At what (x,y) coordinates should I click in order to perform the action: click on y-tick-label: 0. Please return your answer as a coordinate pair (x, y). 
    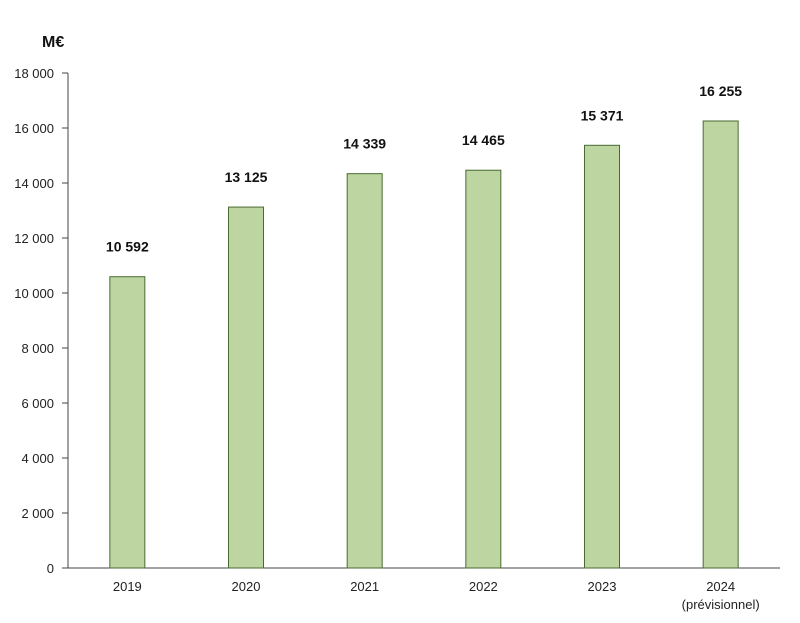
    Looking at the image, I should click on (50, 568).